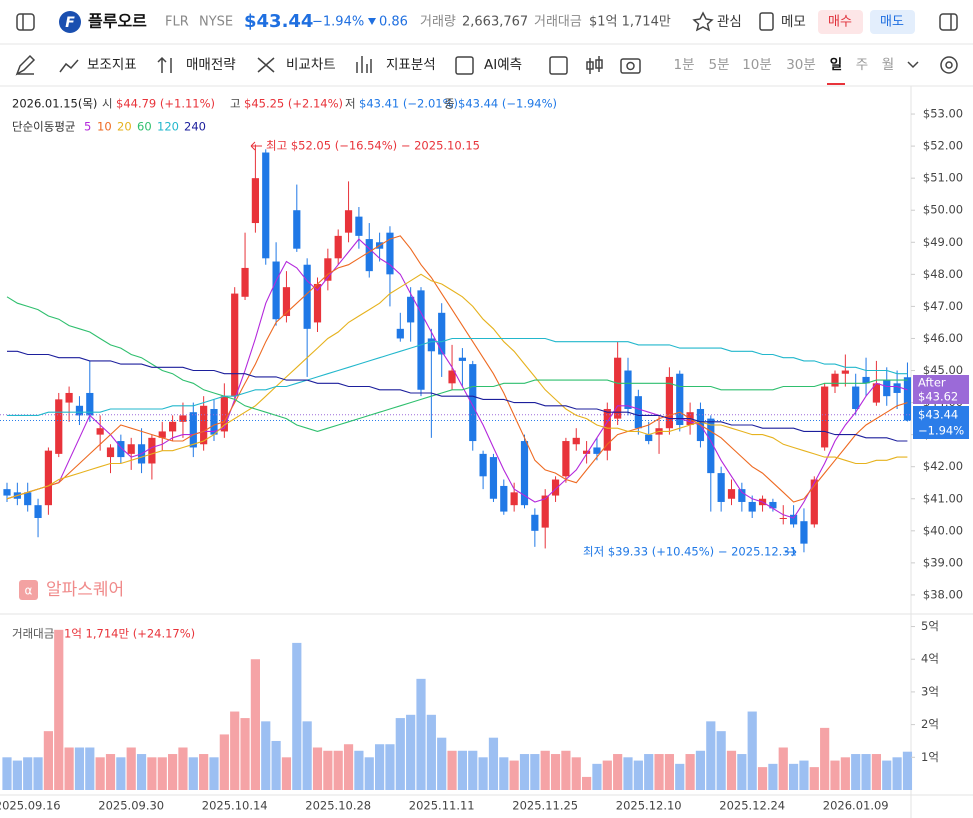 This screenshot has width=973, height=818. Describe the element at coordinates (930, 691) in the screenshot. I see `volume-tick-label: 3억` at that location.